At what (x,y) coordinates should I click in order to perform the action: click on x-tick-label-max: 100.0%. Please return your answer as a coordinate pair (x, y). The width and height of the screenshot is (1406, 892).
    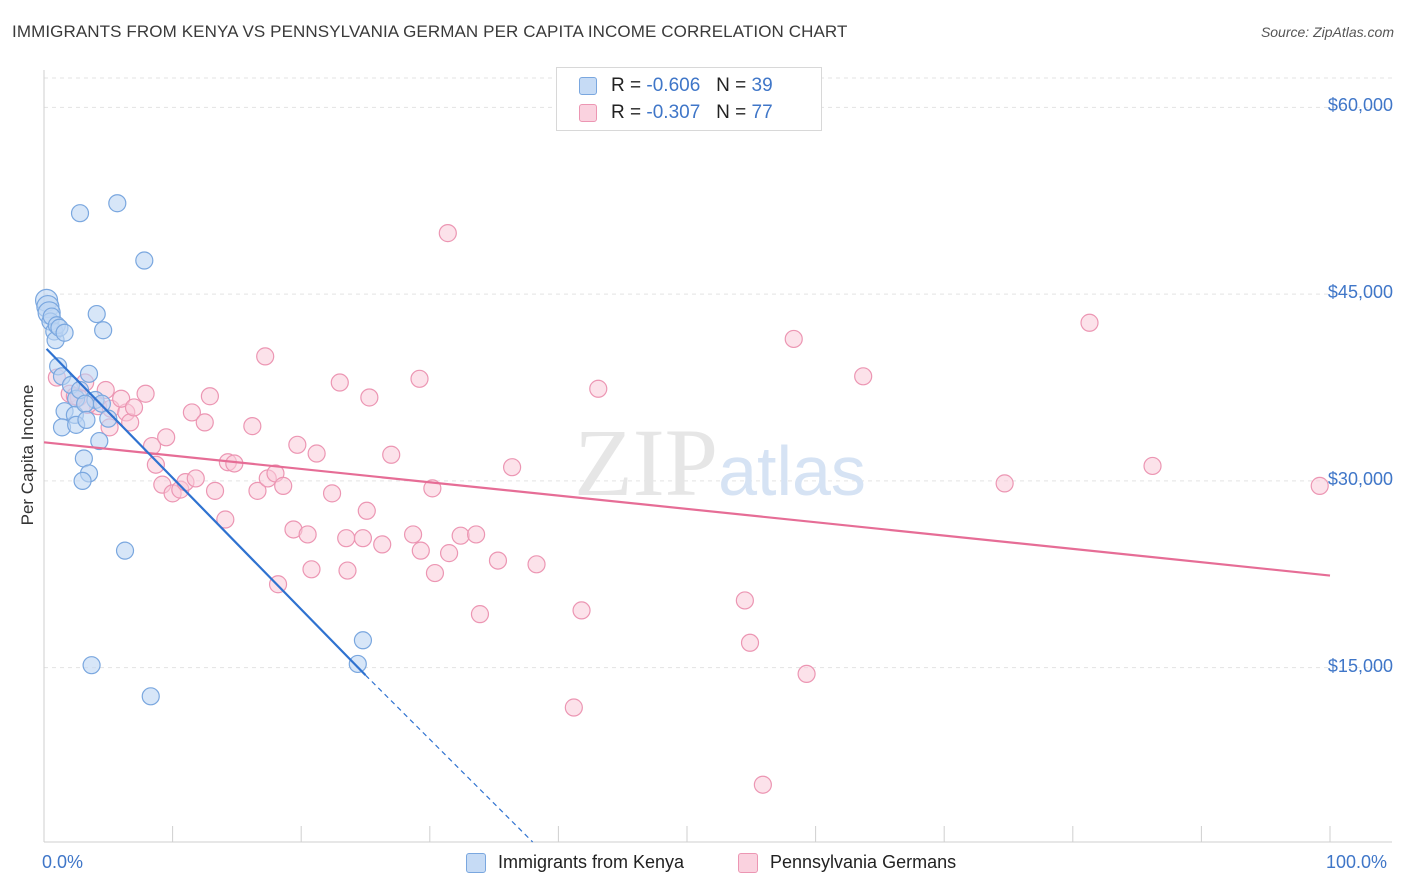
    Looking at the image, I should click on (1357, 862).